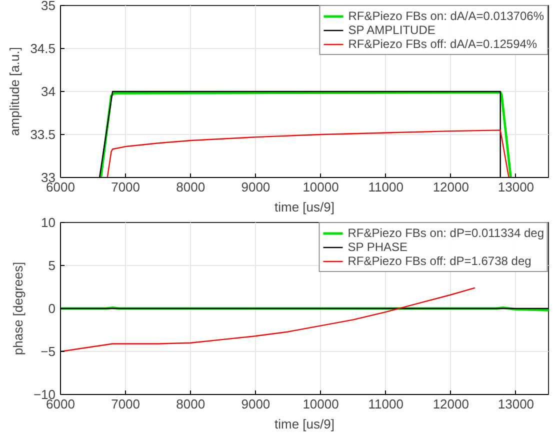 This screenshot has height=434, width=558. What do you see at coordinates (446, 16) in the screenshot?
I see `legend-label: RF&Piezo FBs on: dA/A=0.013706%` at bounding box center [446, 16].